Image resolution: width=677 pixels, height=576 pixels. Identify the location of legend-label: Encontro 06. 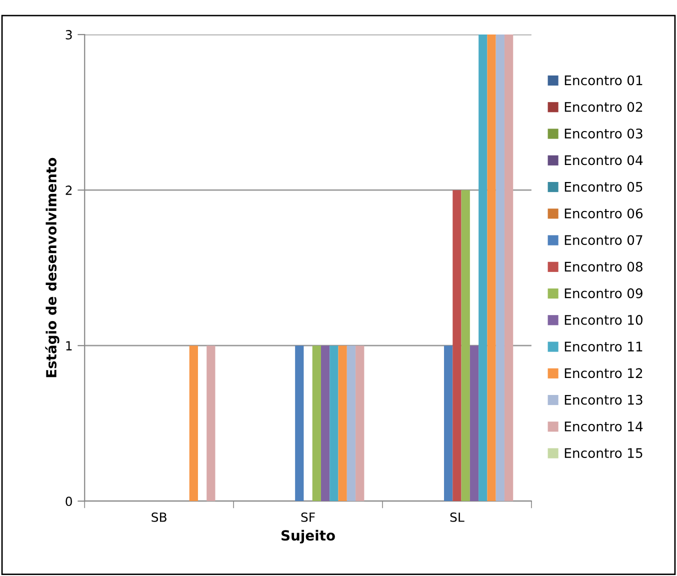
(603, 213).